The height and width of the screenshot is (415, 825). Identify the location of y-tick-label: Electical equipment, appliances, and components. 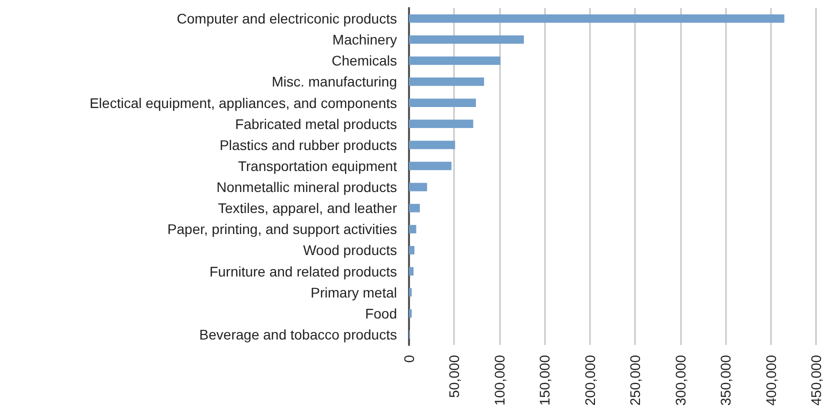
(243, 102).